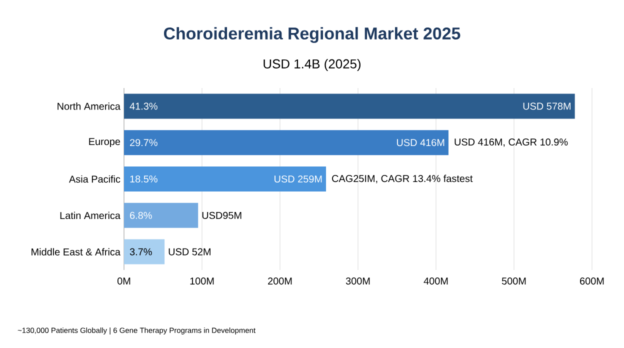 This screenshot has height=348, width=624. Describe the element at coordinates (141, 252) in the screenshot. I see `annotation: 3.7%` at that location.